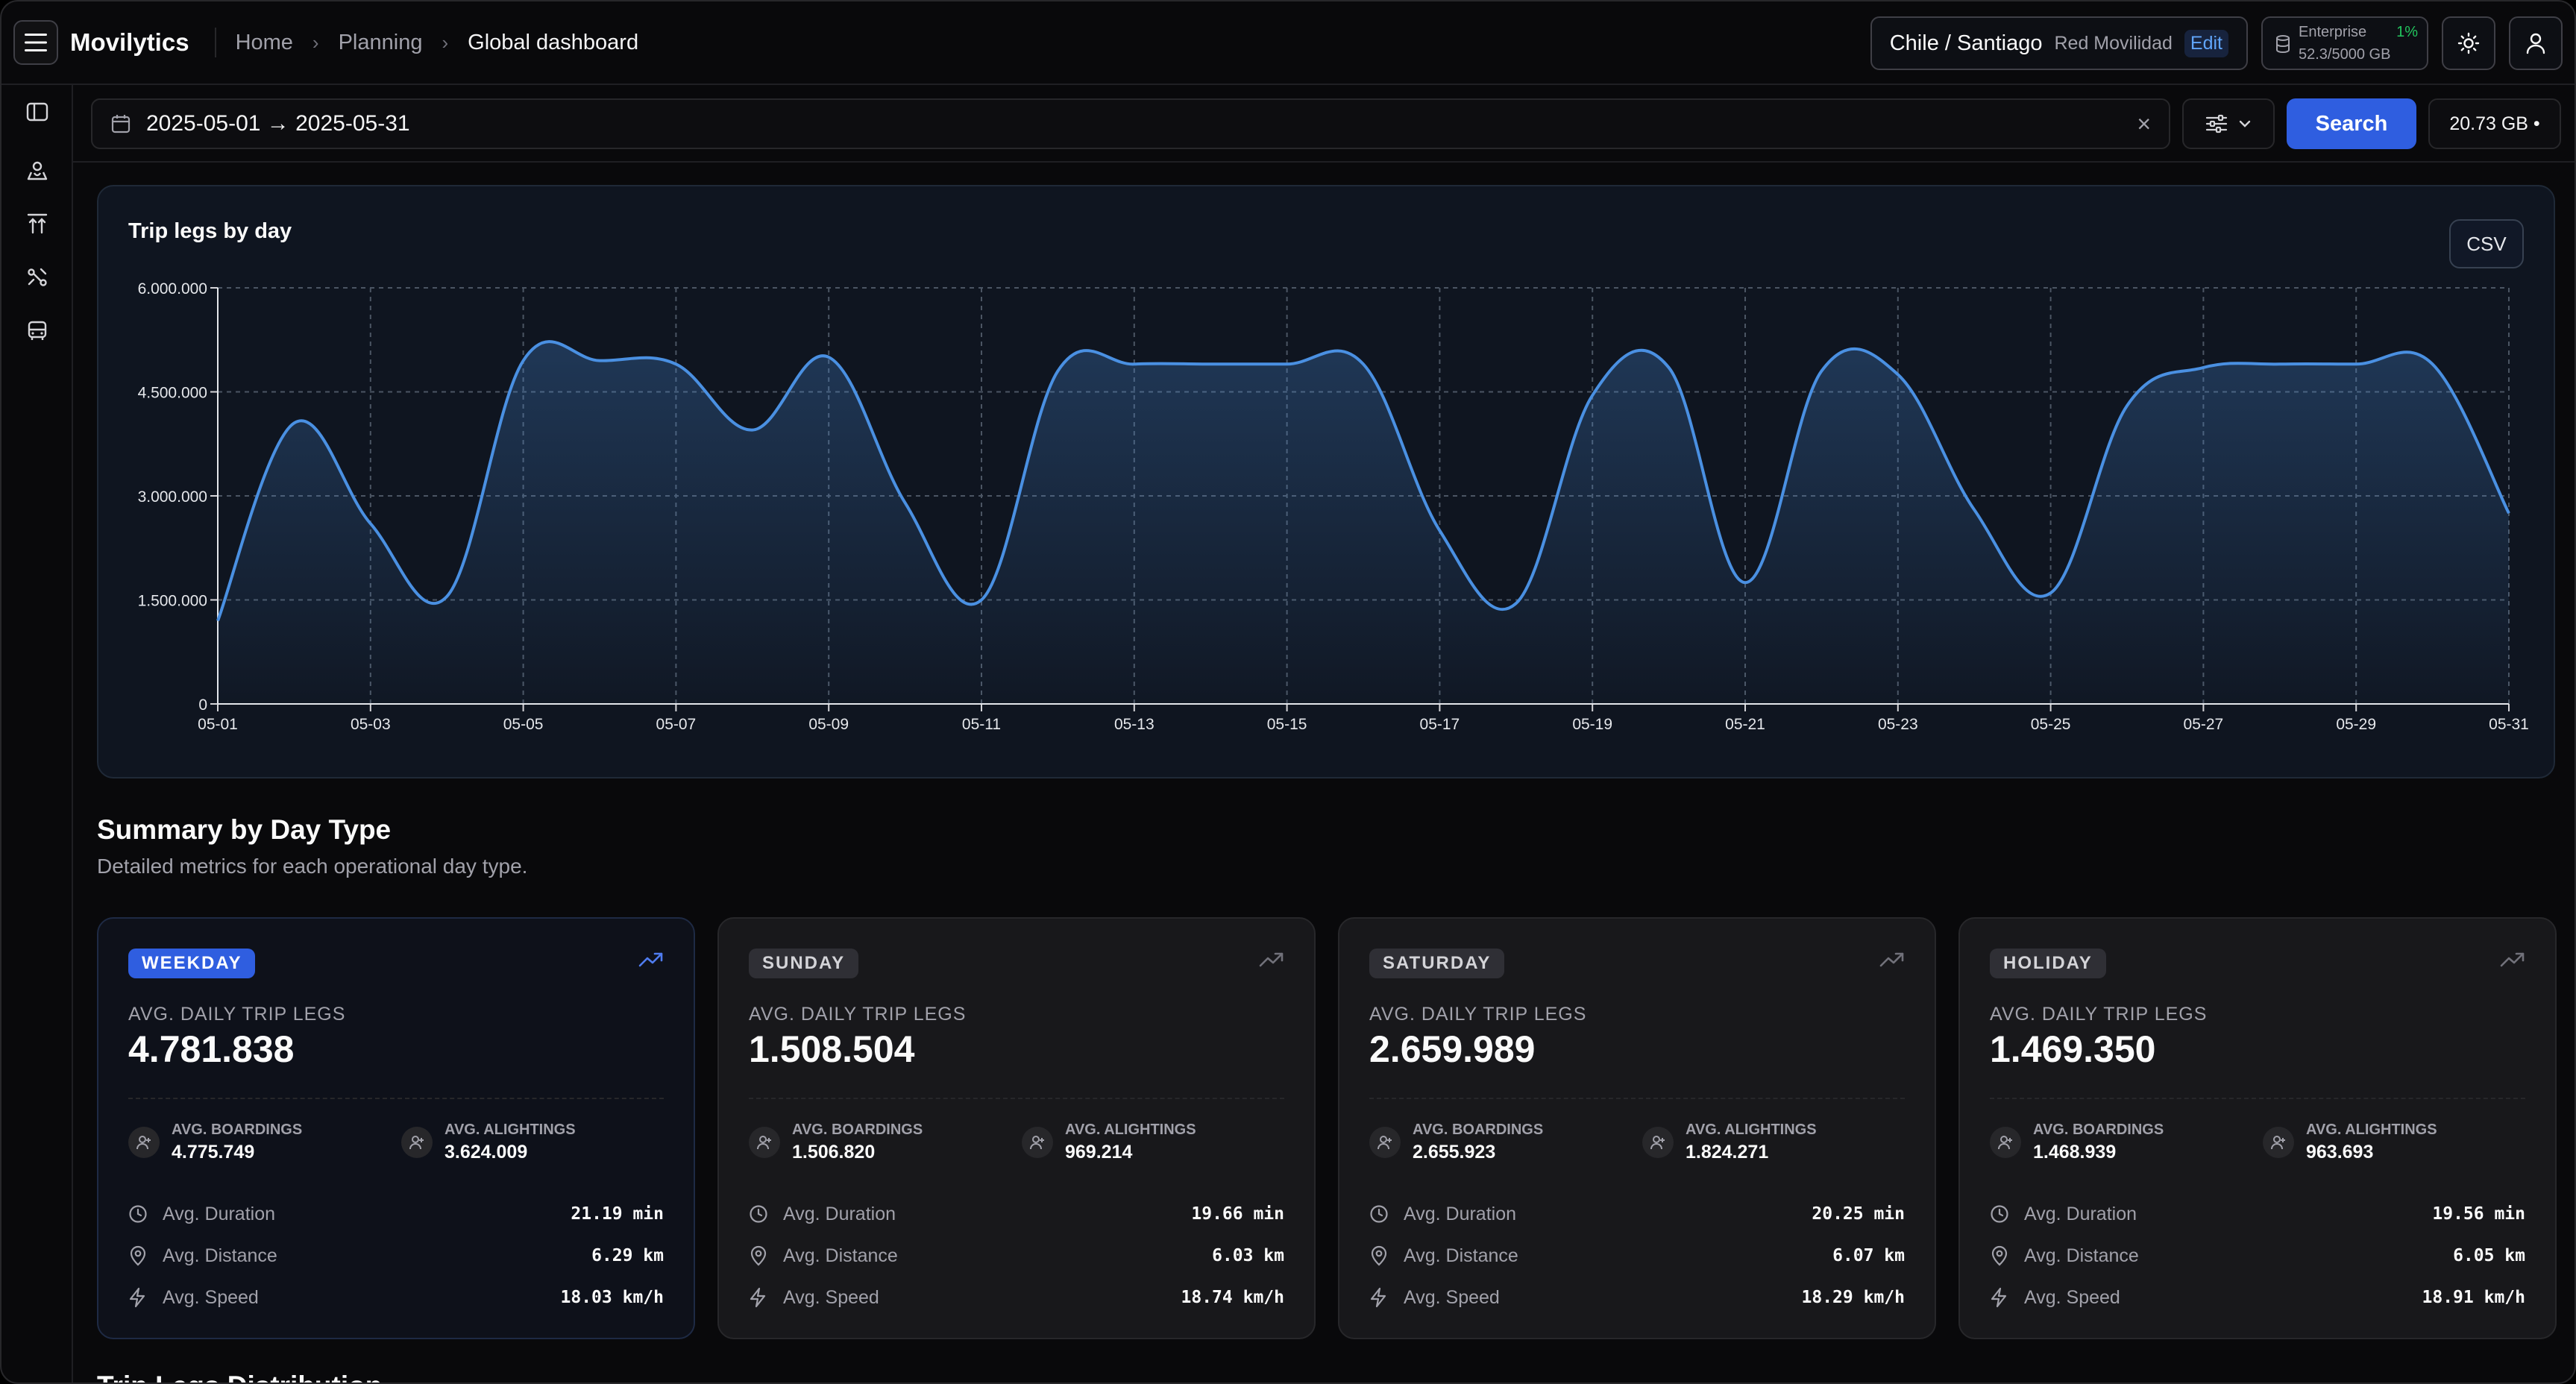 The width and height of the screenshot is (2576, 1384). Describe the element at coordinates (2333, 32) in the screenshot. I see `plan-name: Enterprise` at that location.